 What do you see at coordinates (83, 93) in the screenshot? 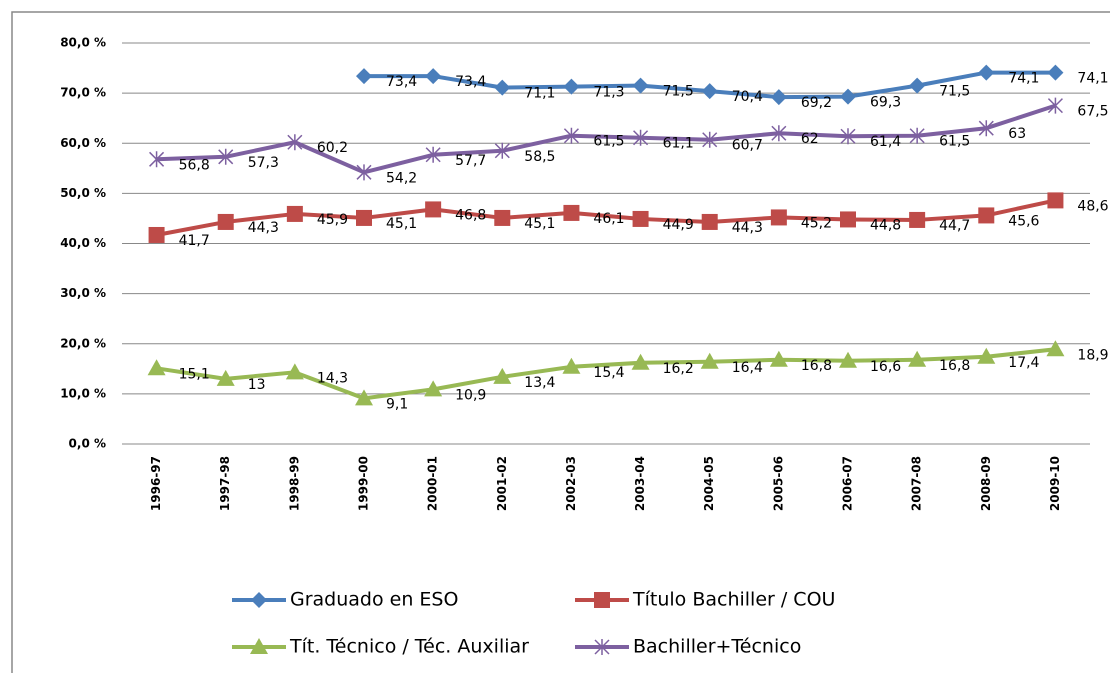
I see `y-tick-label: 70,0 %` at bounding box center [83, 93].